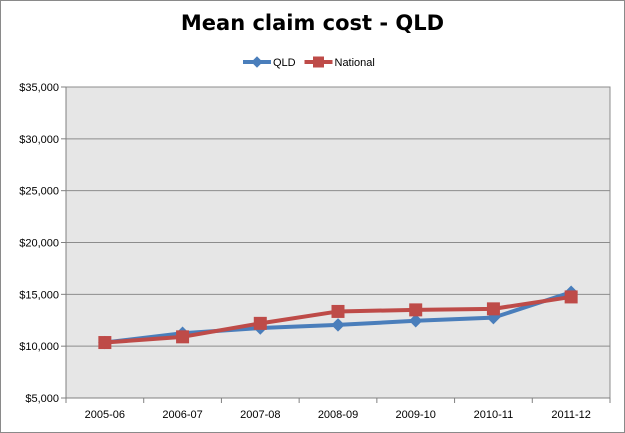 The height and width of the screenshot is (433, 625). I want to click on series-group, so click(338, 317).